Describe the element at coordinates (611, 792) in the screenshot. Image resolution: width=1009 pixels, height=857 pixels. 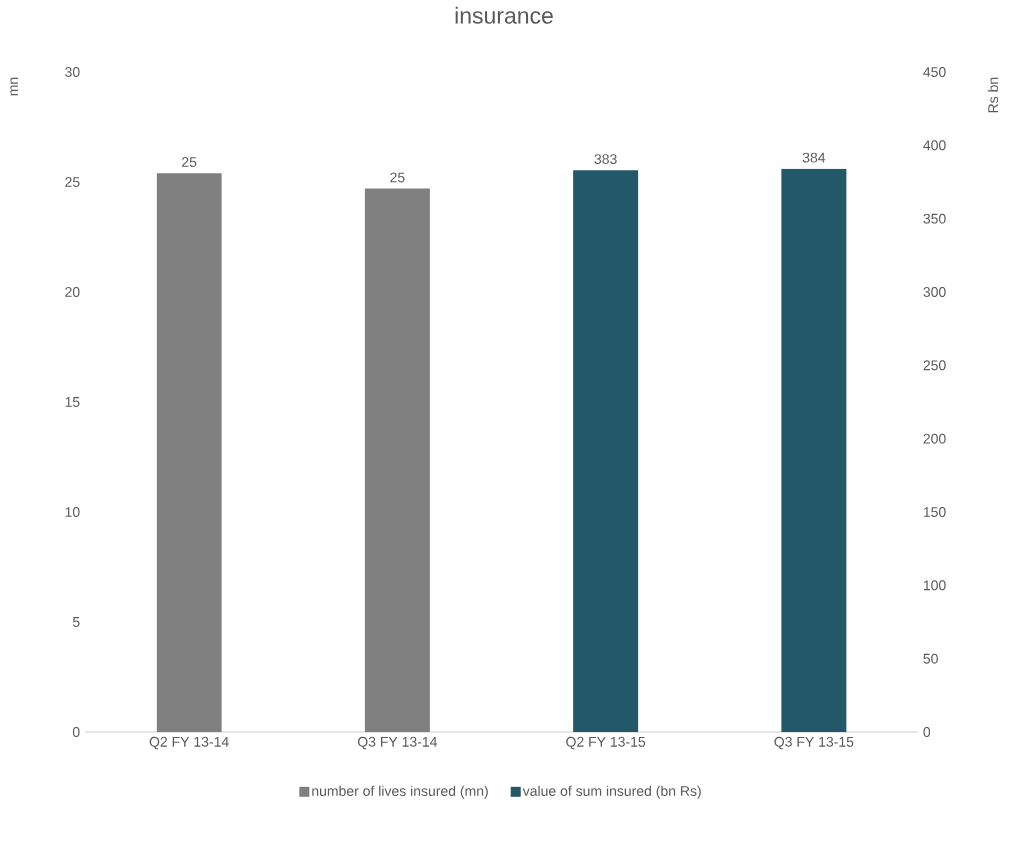
I see `legend-label: value of sum insured (bn Rs)` at that location.